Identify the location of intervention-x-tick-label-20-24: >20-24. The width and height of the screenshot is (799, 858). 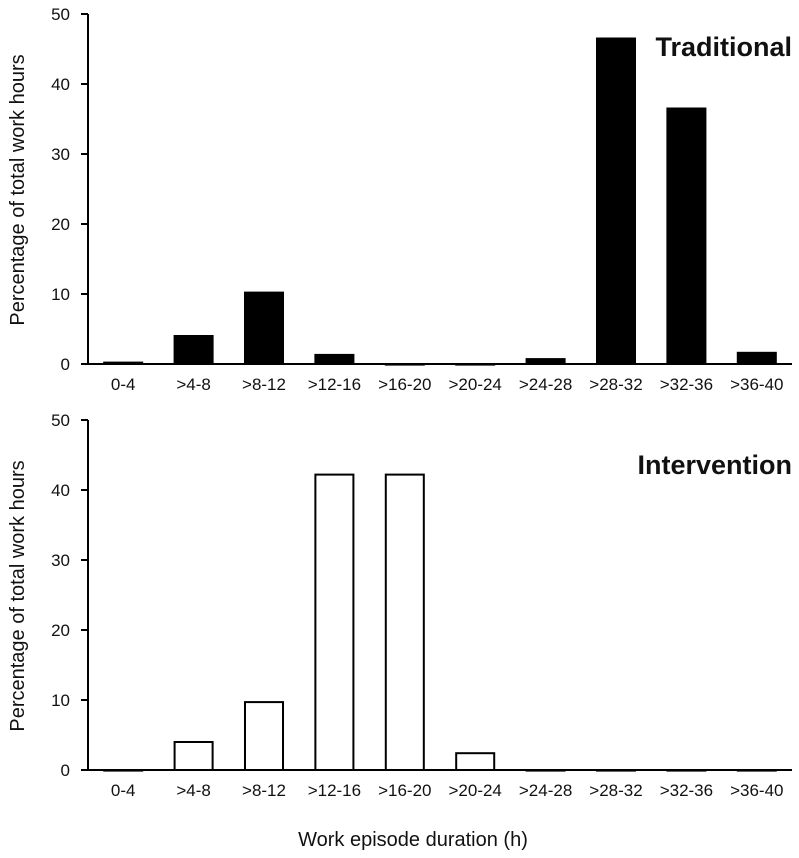
(474, 790).